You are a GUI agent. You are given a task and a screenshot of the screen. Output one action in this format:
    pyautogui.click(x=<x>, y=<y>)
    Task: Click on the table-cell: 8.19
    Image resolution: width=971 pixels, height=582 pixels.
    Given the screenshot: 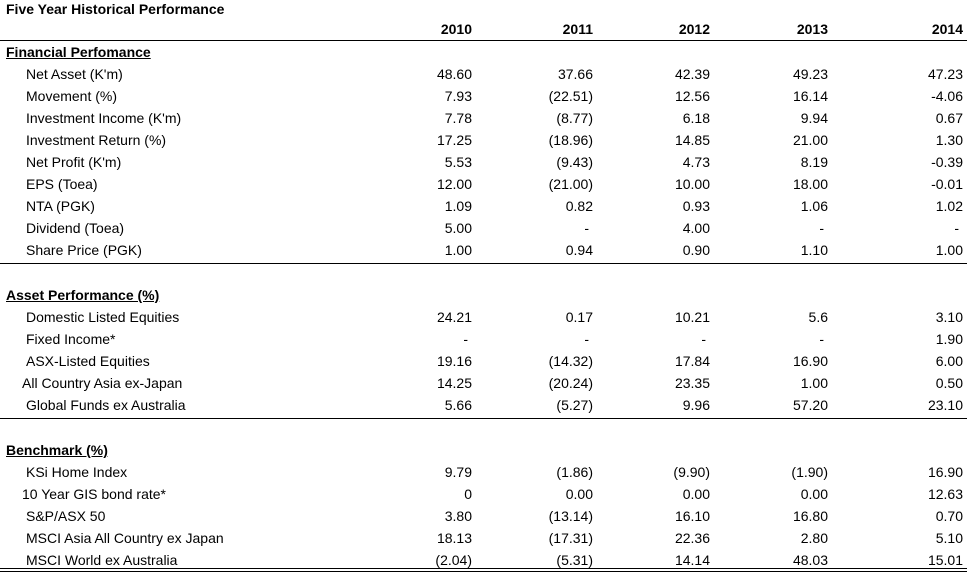 What is the action you would take?
    pyautogui.click(x=814, y=162)
    